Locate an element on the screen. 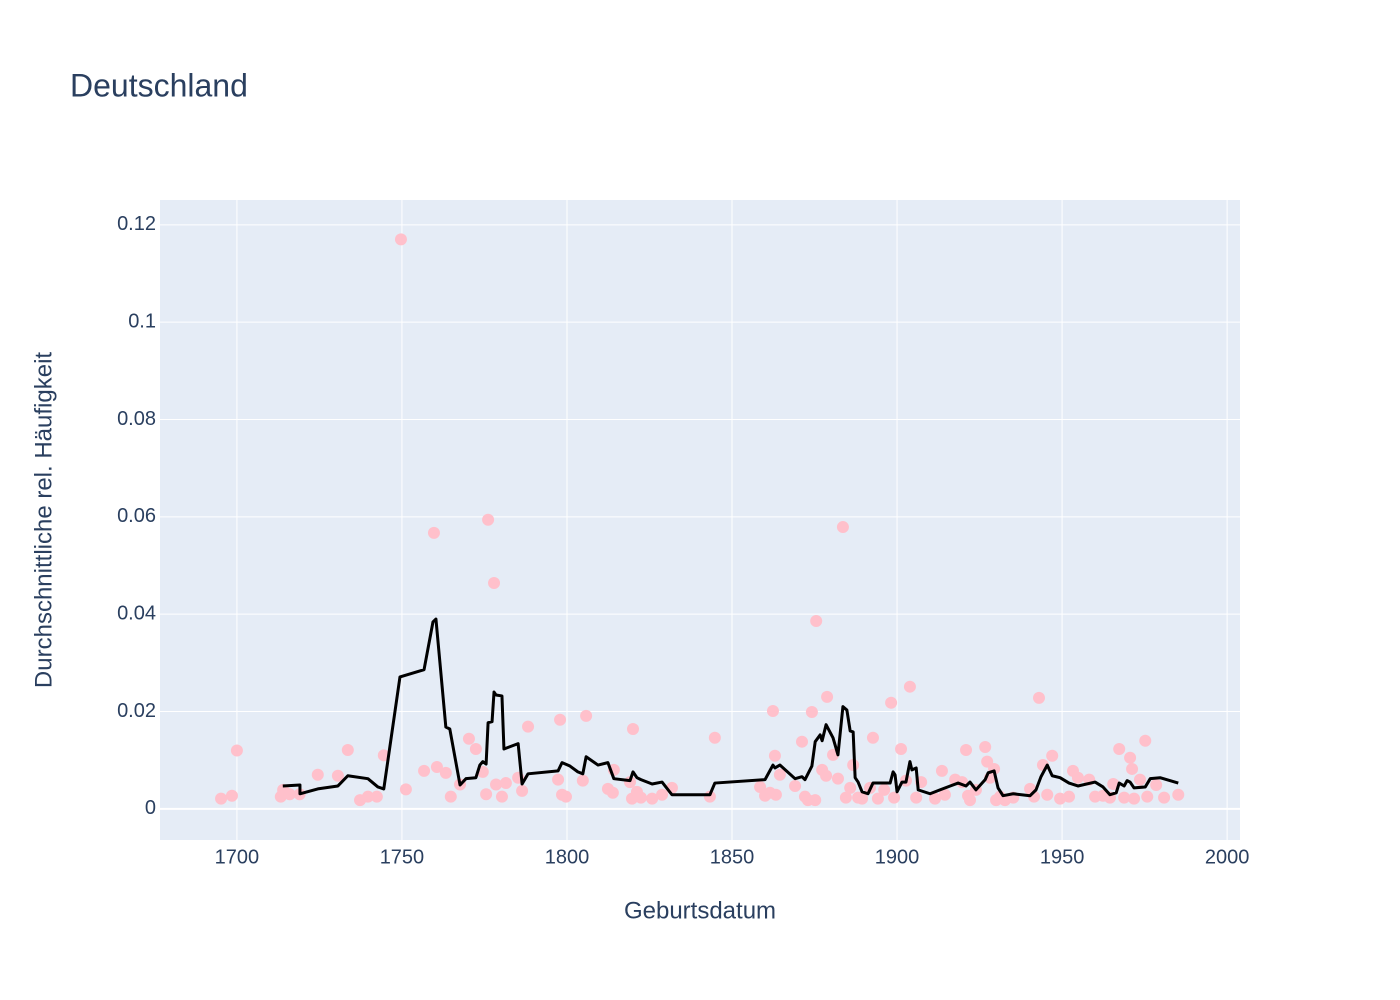  x-tick-label: 1700 is located at coordinates (237, 857).